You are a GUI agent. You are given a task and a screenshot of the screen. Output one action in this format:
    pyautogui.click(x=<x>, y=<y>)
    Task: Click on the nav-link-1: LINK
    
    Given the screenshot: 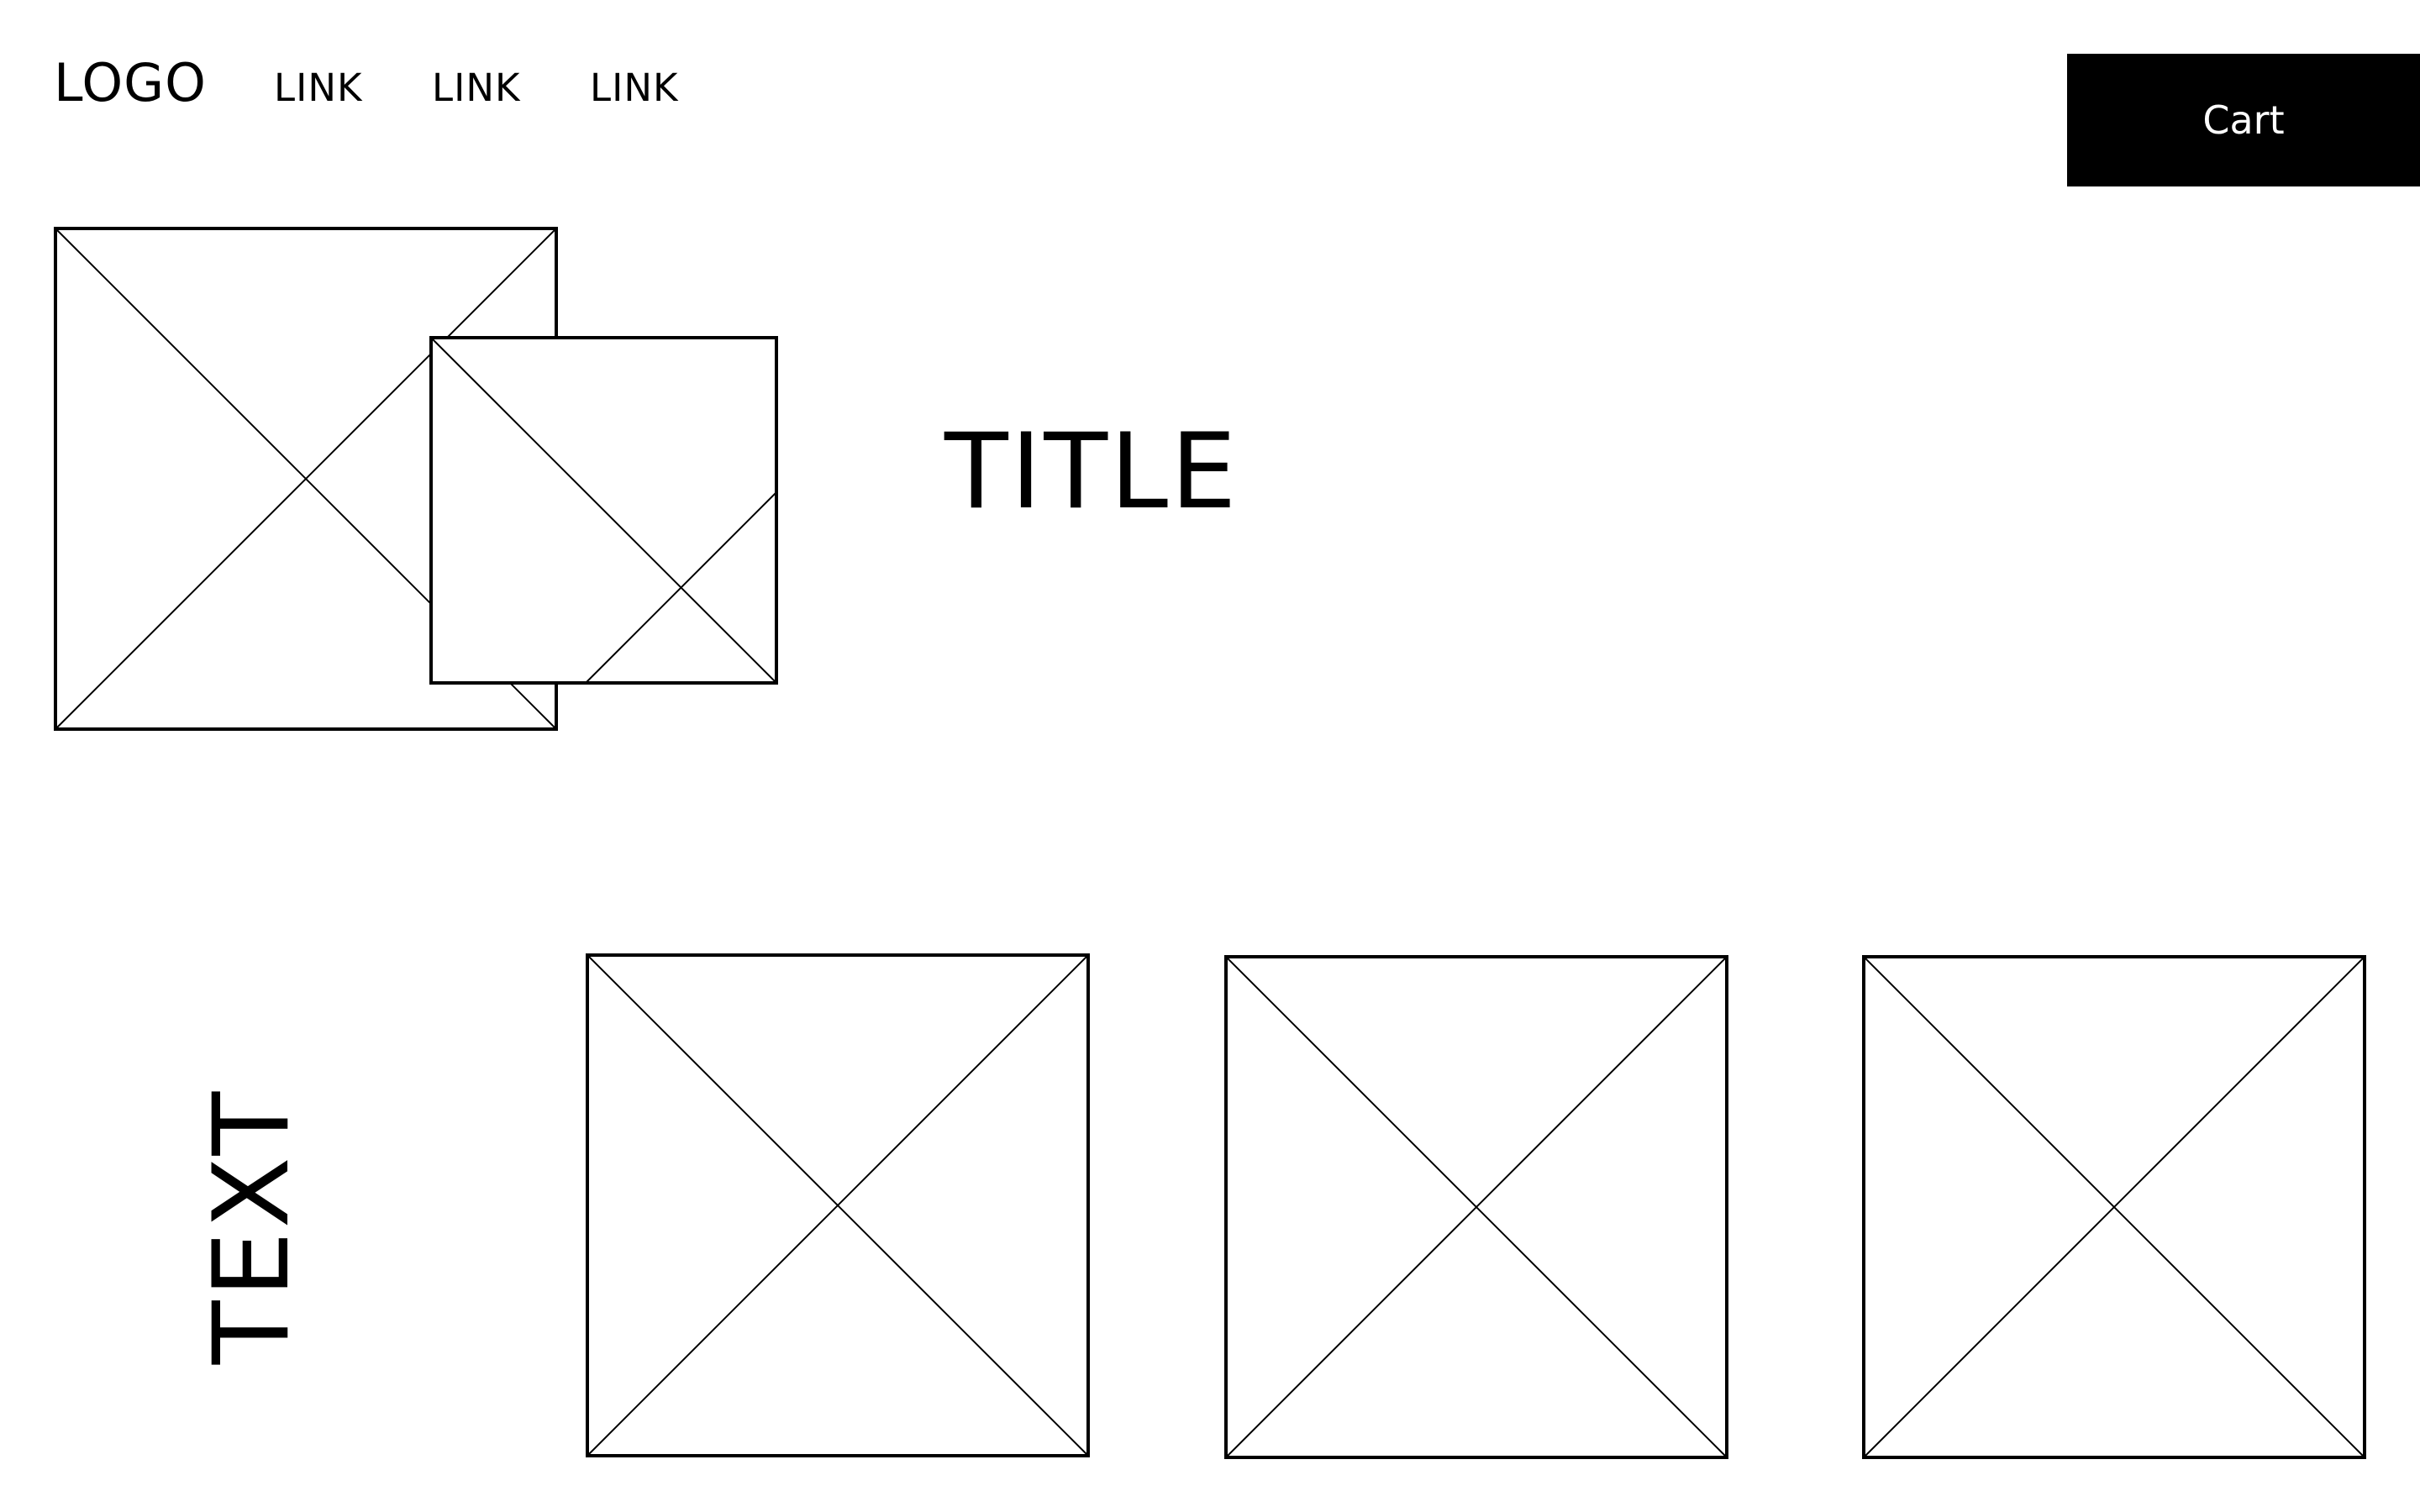 What is the action you would take?
    pyautogui.click(x=318, y=88)
    